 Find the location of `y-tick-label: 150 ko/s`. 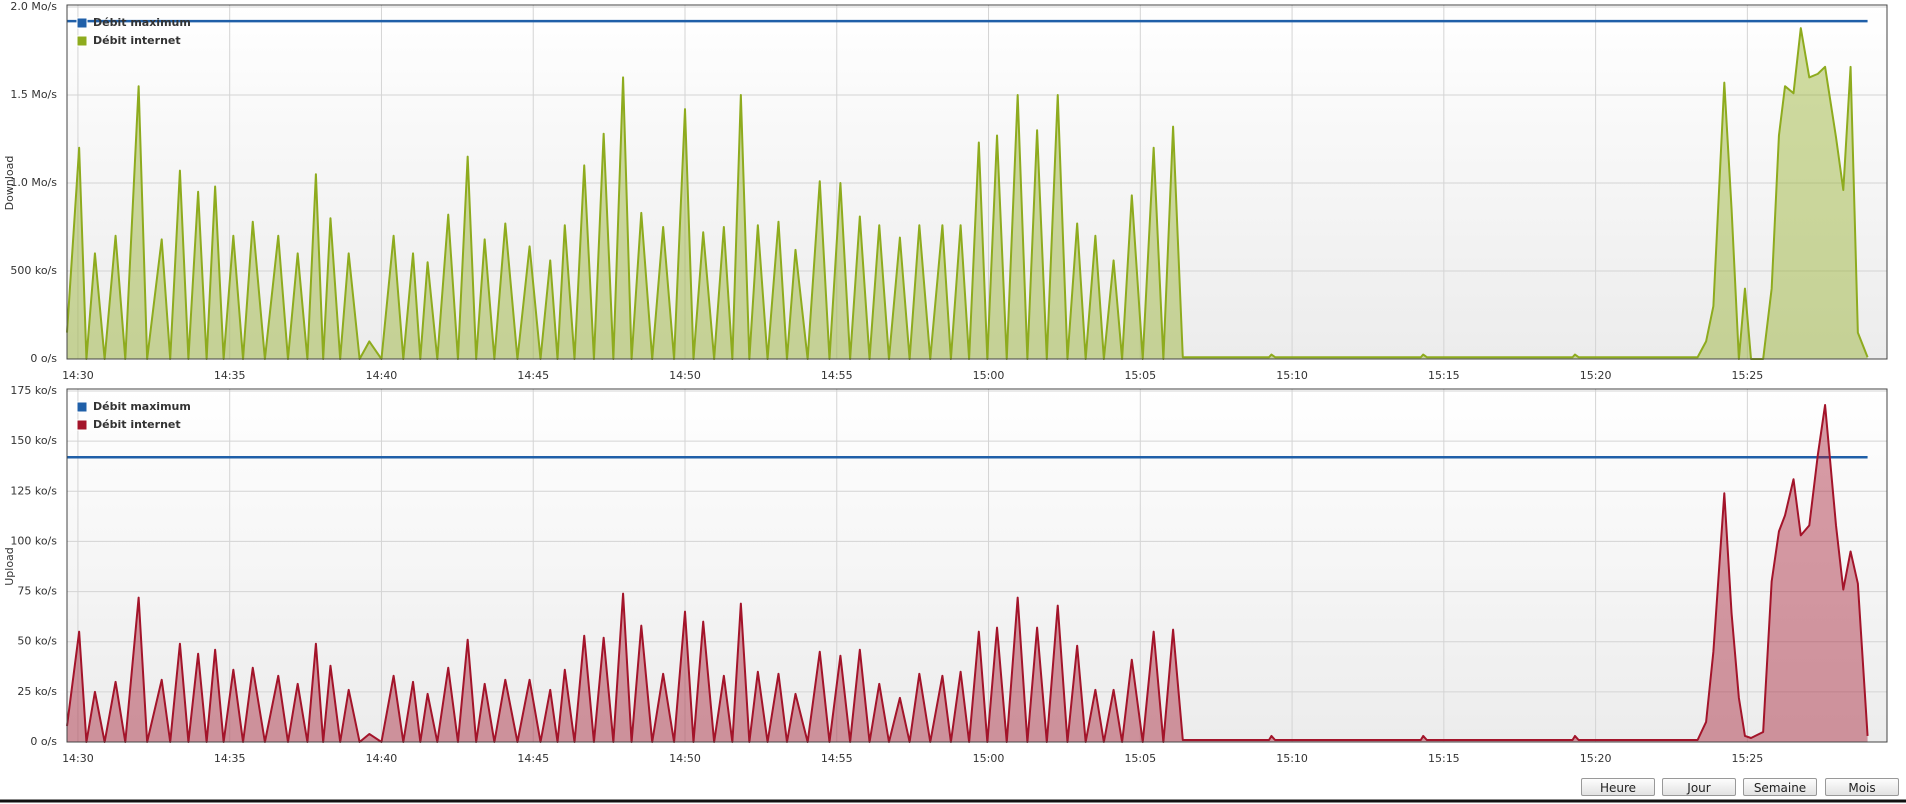

y-tick-label: 150 ko/s is located at coordinates (33, 440).